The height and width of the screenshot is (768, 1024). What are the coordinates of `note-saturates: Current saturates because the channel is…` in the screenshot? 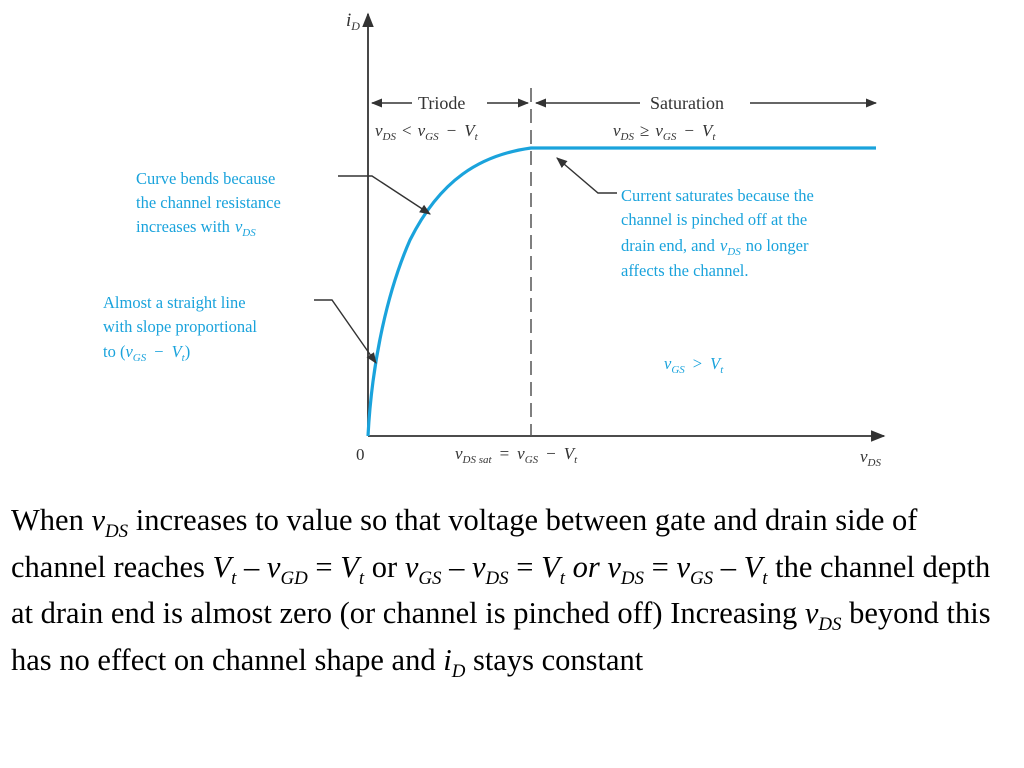 It's located at (717, 233).